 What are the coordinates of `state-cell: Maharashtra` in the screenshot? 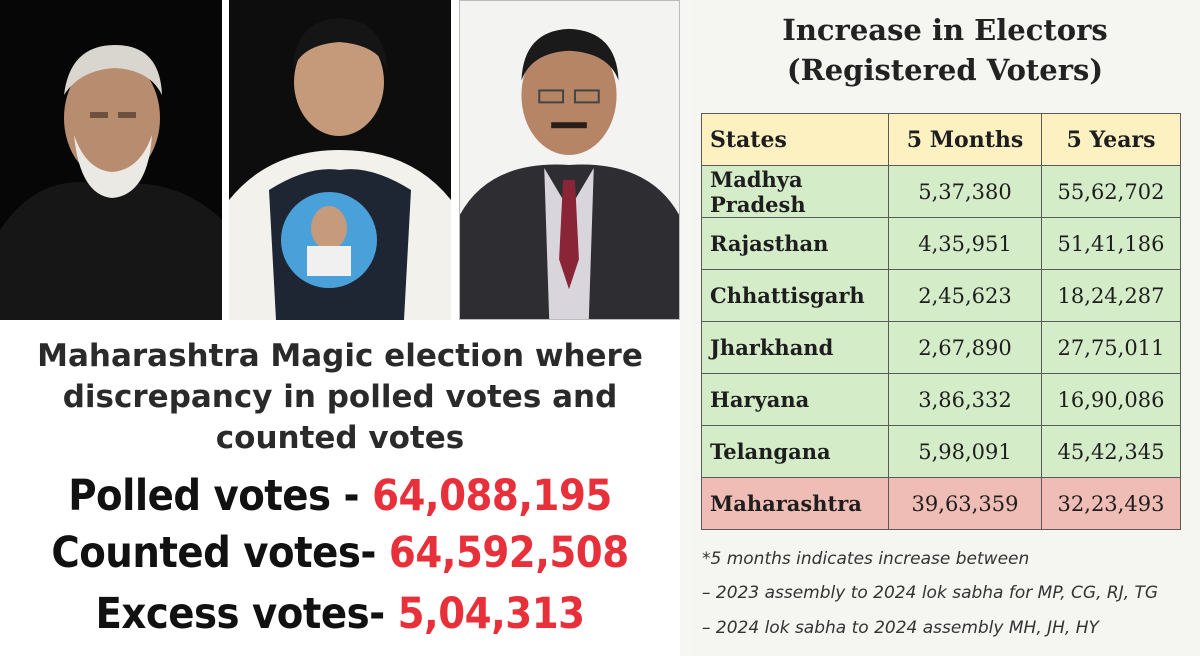 It's located at (795, 503).